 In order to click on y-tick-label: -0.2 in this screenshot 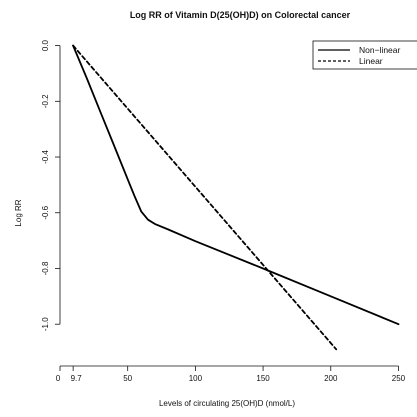, I will do `click(45, 101)`.